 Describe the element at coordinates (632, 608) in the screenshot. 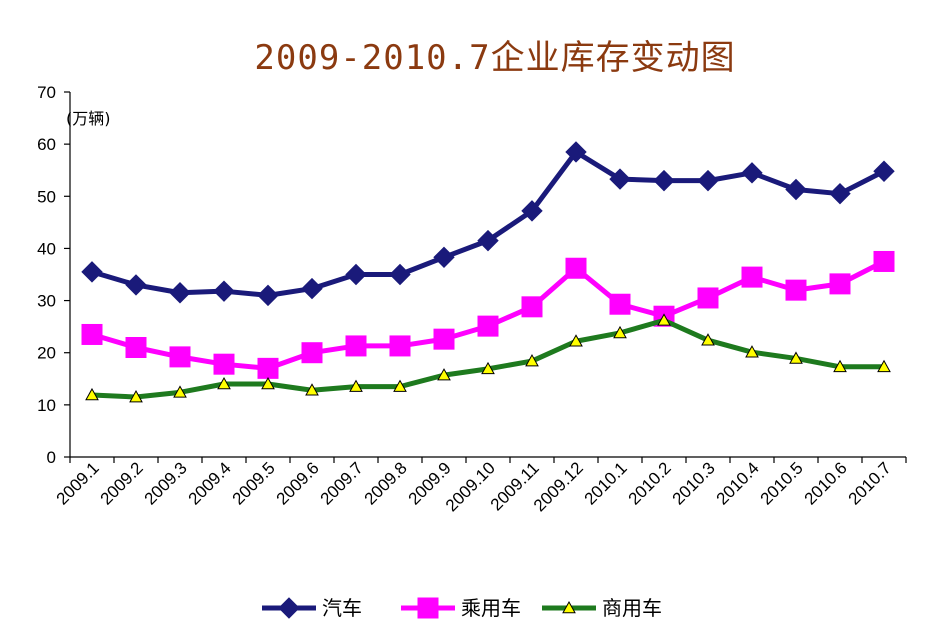

I see `legend-label: 商用车` at that location.